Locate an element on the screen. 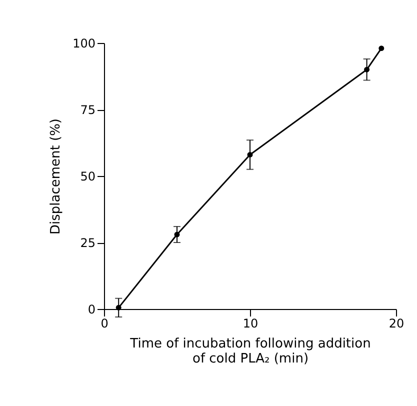  x-axis-title: Time of incubation following addition of cold PLA₂ (min) is located at coordinates (250, 351).